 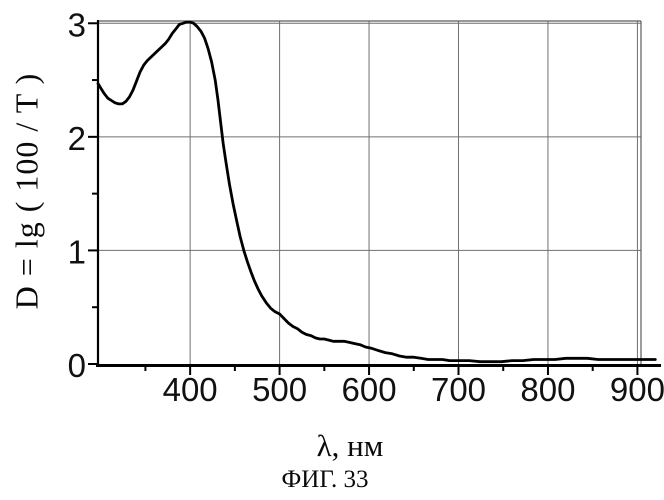 What do you see at coordinates (369, 389) in the screenshot?
I see `x-tick-label: 600` at bounding box center [369, 389].